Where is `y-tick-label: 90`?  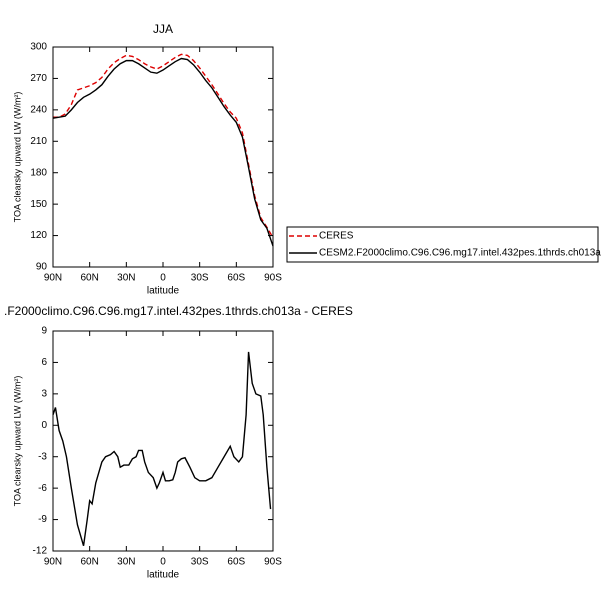 y-tick-label: 90 is located at coordinates (42, 267).